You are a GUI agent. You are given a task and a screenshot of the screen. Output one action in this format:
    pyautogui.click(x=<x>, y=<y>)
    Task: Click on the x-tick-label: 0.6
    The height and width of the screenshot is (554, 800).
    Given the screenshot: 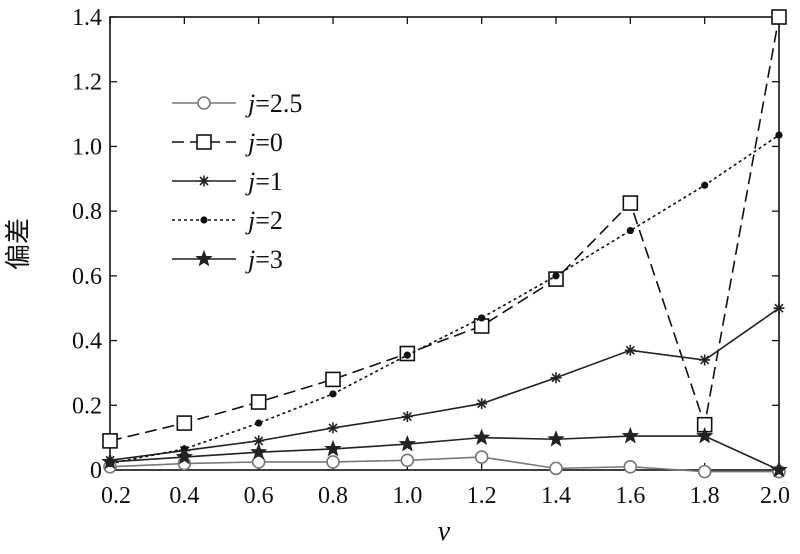 What is the action you would take?
    pyautogui.click(x=259, y=496)
    